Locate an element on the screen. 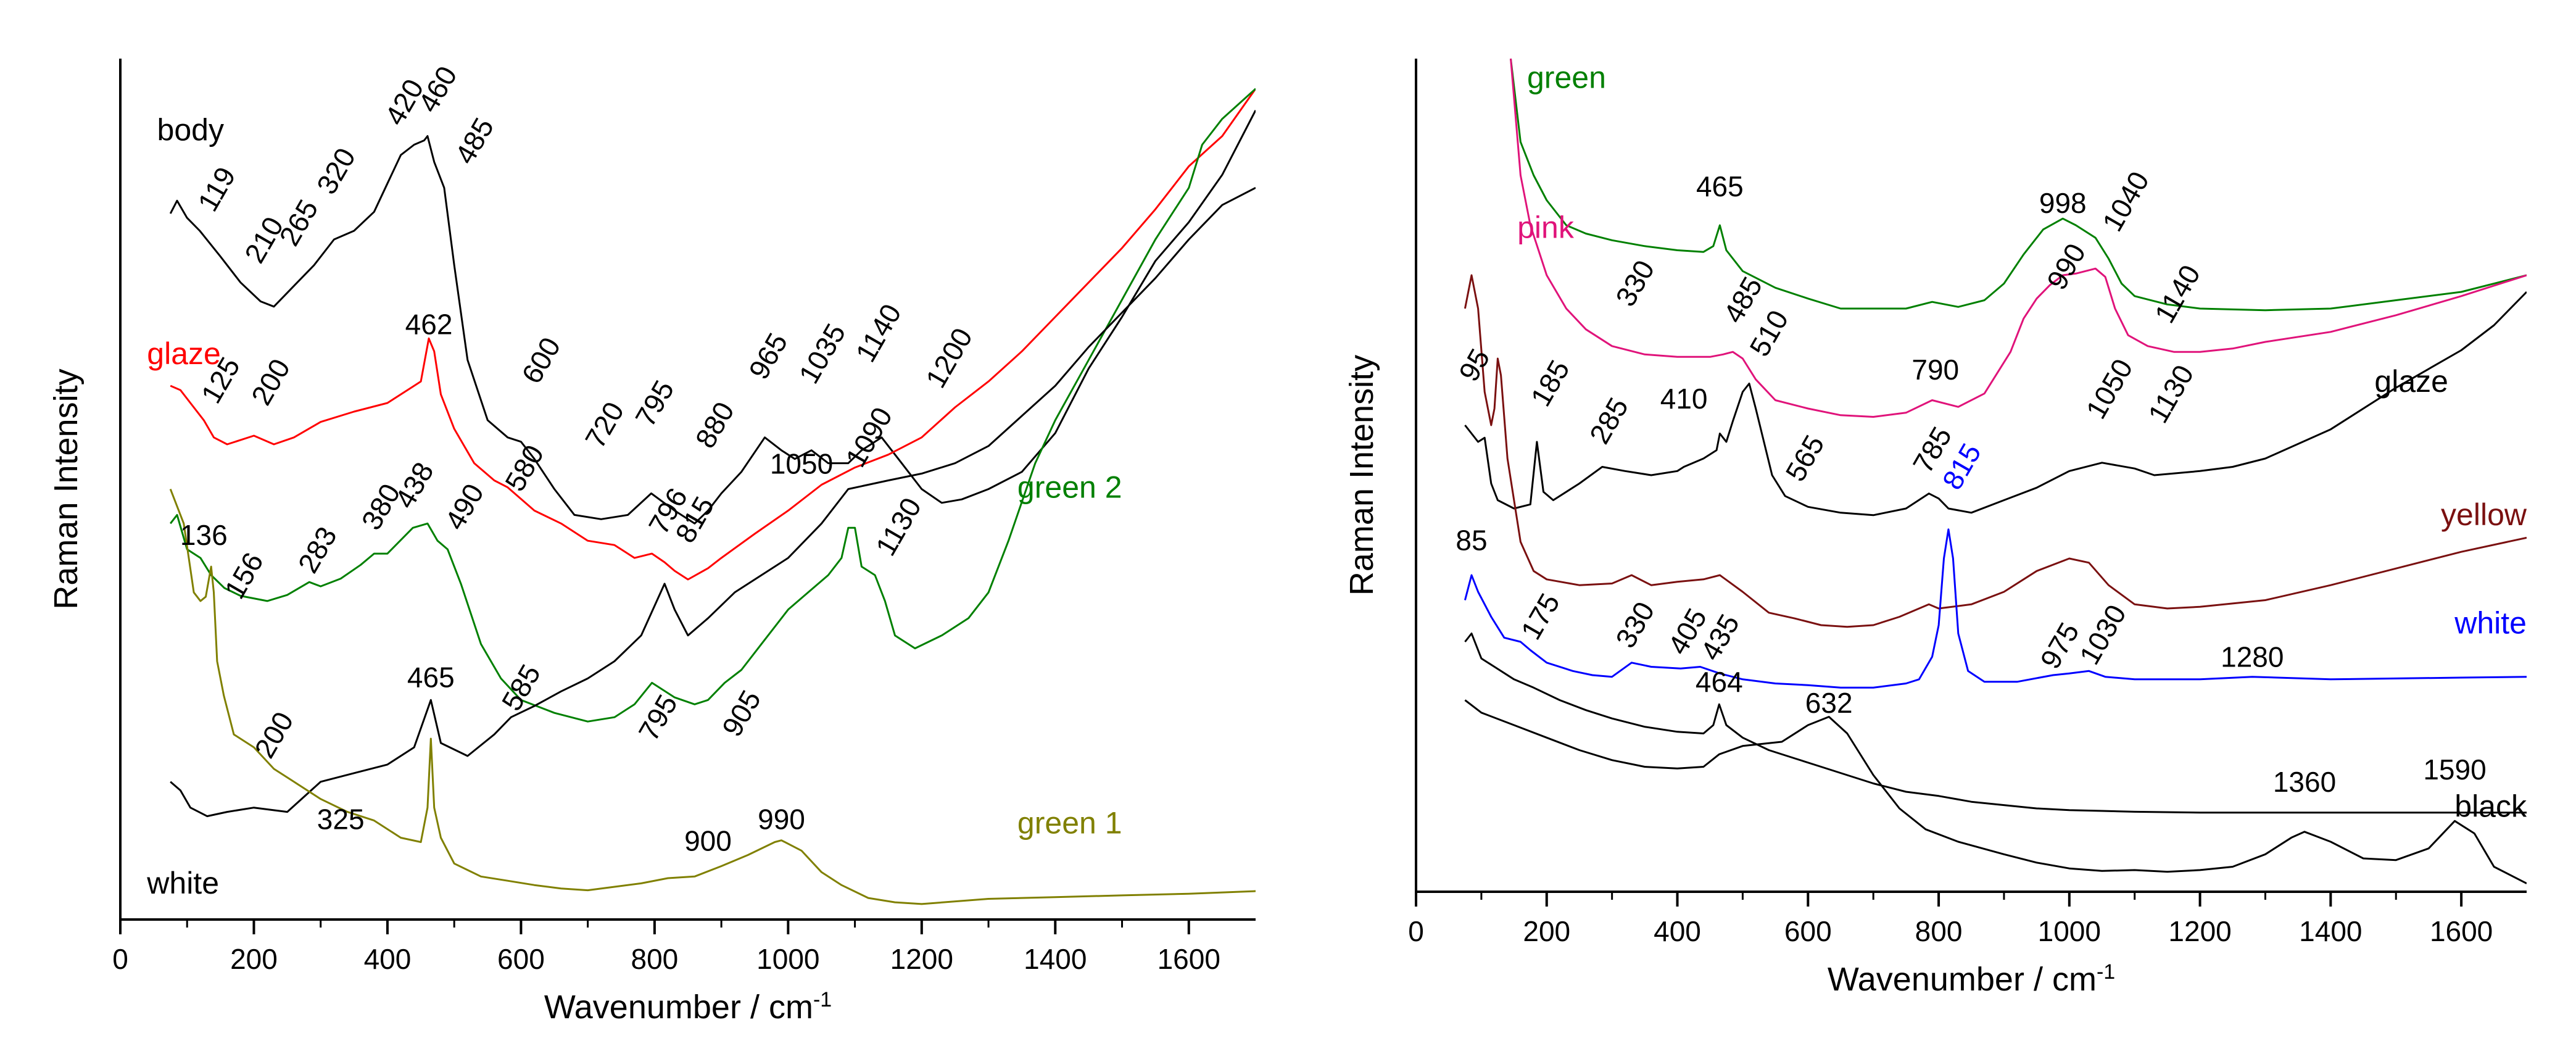 The image size is (2576, 1038). series-label-body: body is located at coordinates (190, 130).